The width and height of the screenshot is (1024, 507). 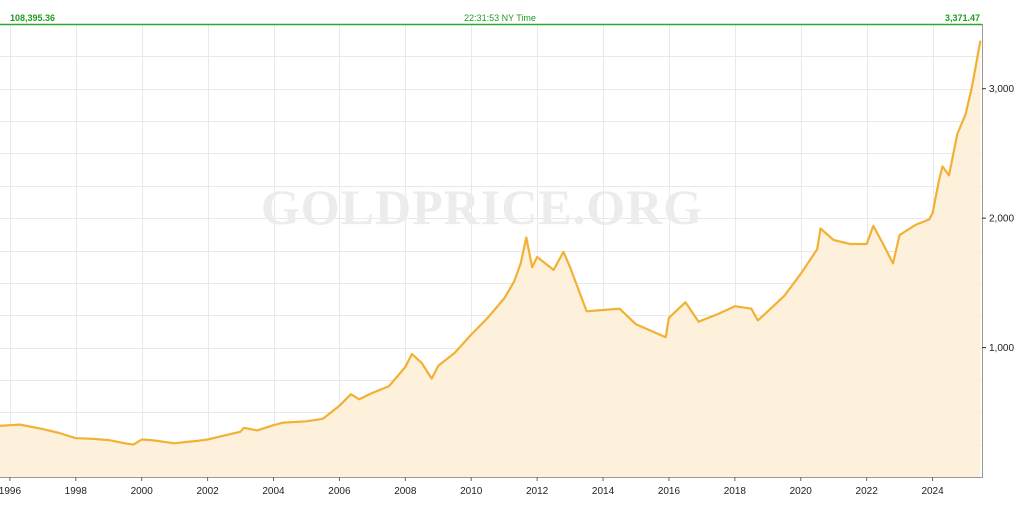 I want to click on x-tick-label: 2020, so click(x=801, y=491).